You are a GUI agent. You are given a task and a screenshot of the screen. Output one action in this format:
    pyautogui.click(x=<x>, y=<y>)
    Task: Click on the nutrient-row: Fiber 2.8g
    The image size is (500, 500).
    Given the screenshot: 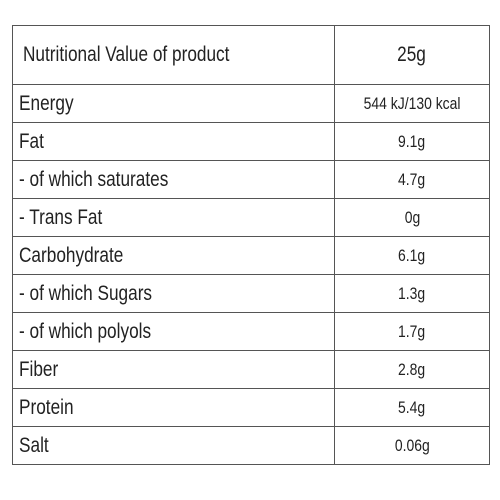 What is the action you would take?
    pyautogui.click(x=251, y=369)
    